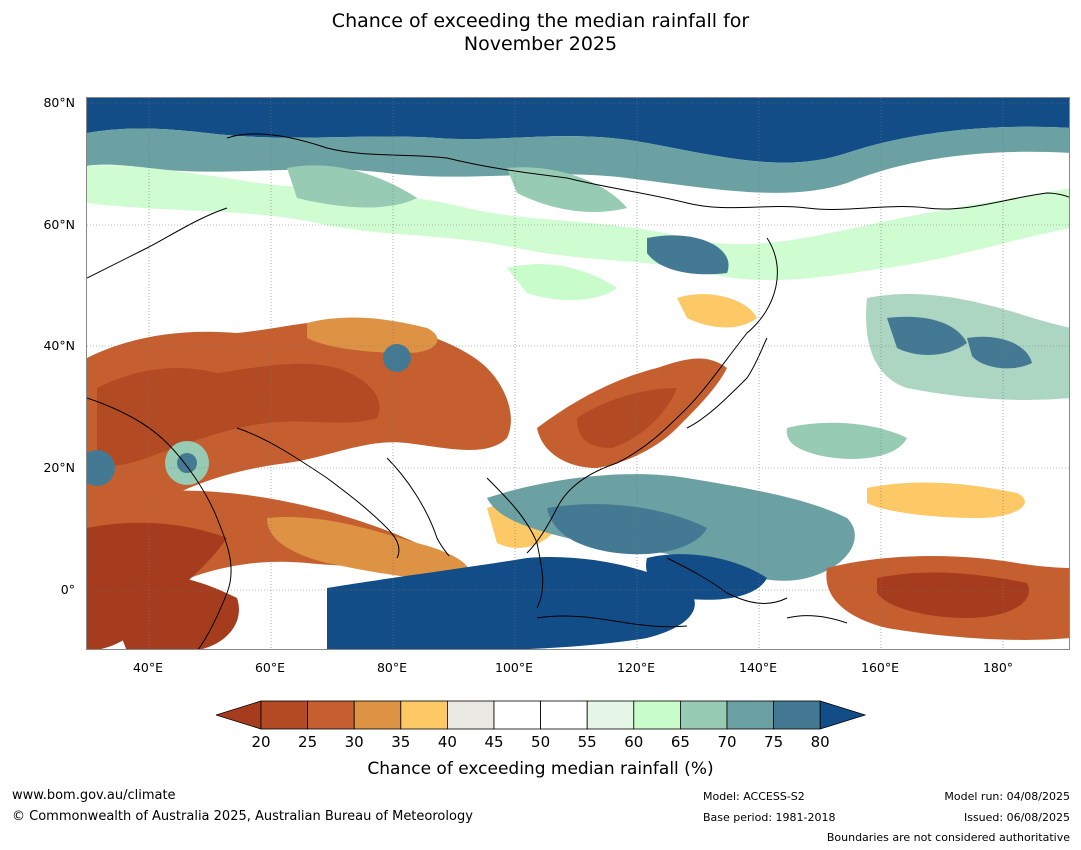  What do you see at coordinates (758, 667) in the screenshot?
I see `lon-label-140e: 140°E` at bounding box center [758, 667].